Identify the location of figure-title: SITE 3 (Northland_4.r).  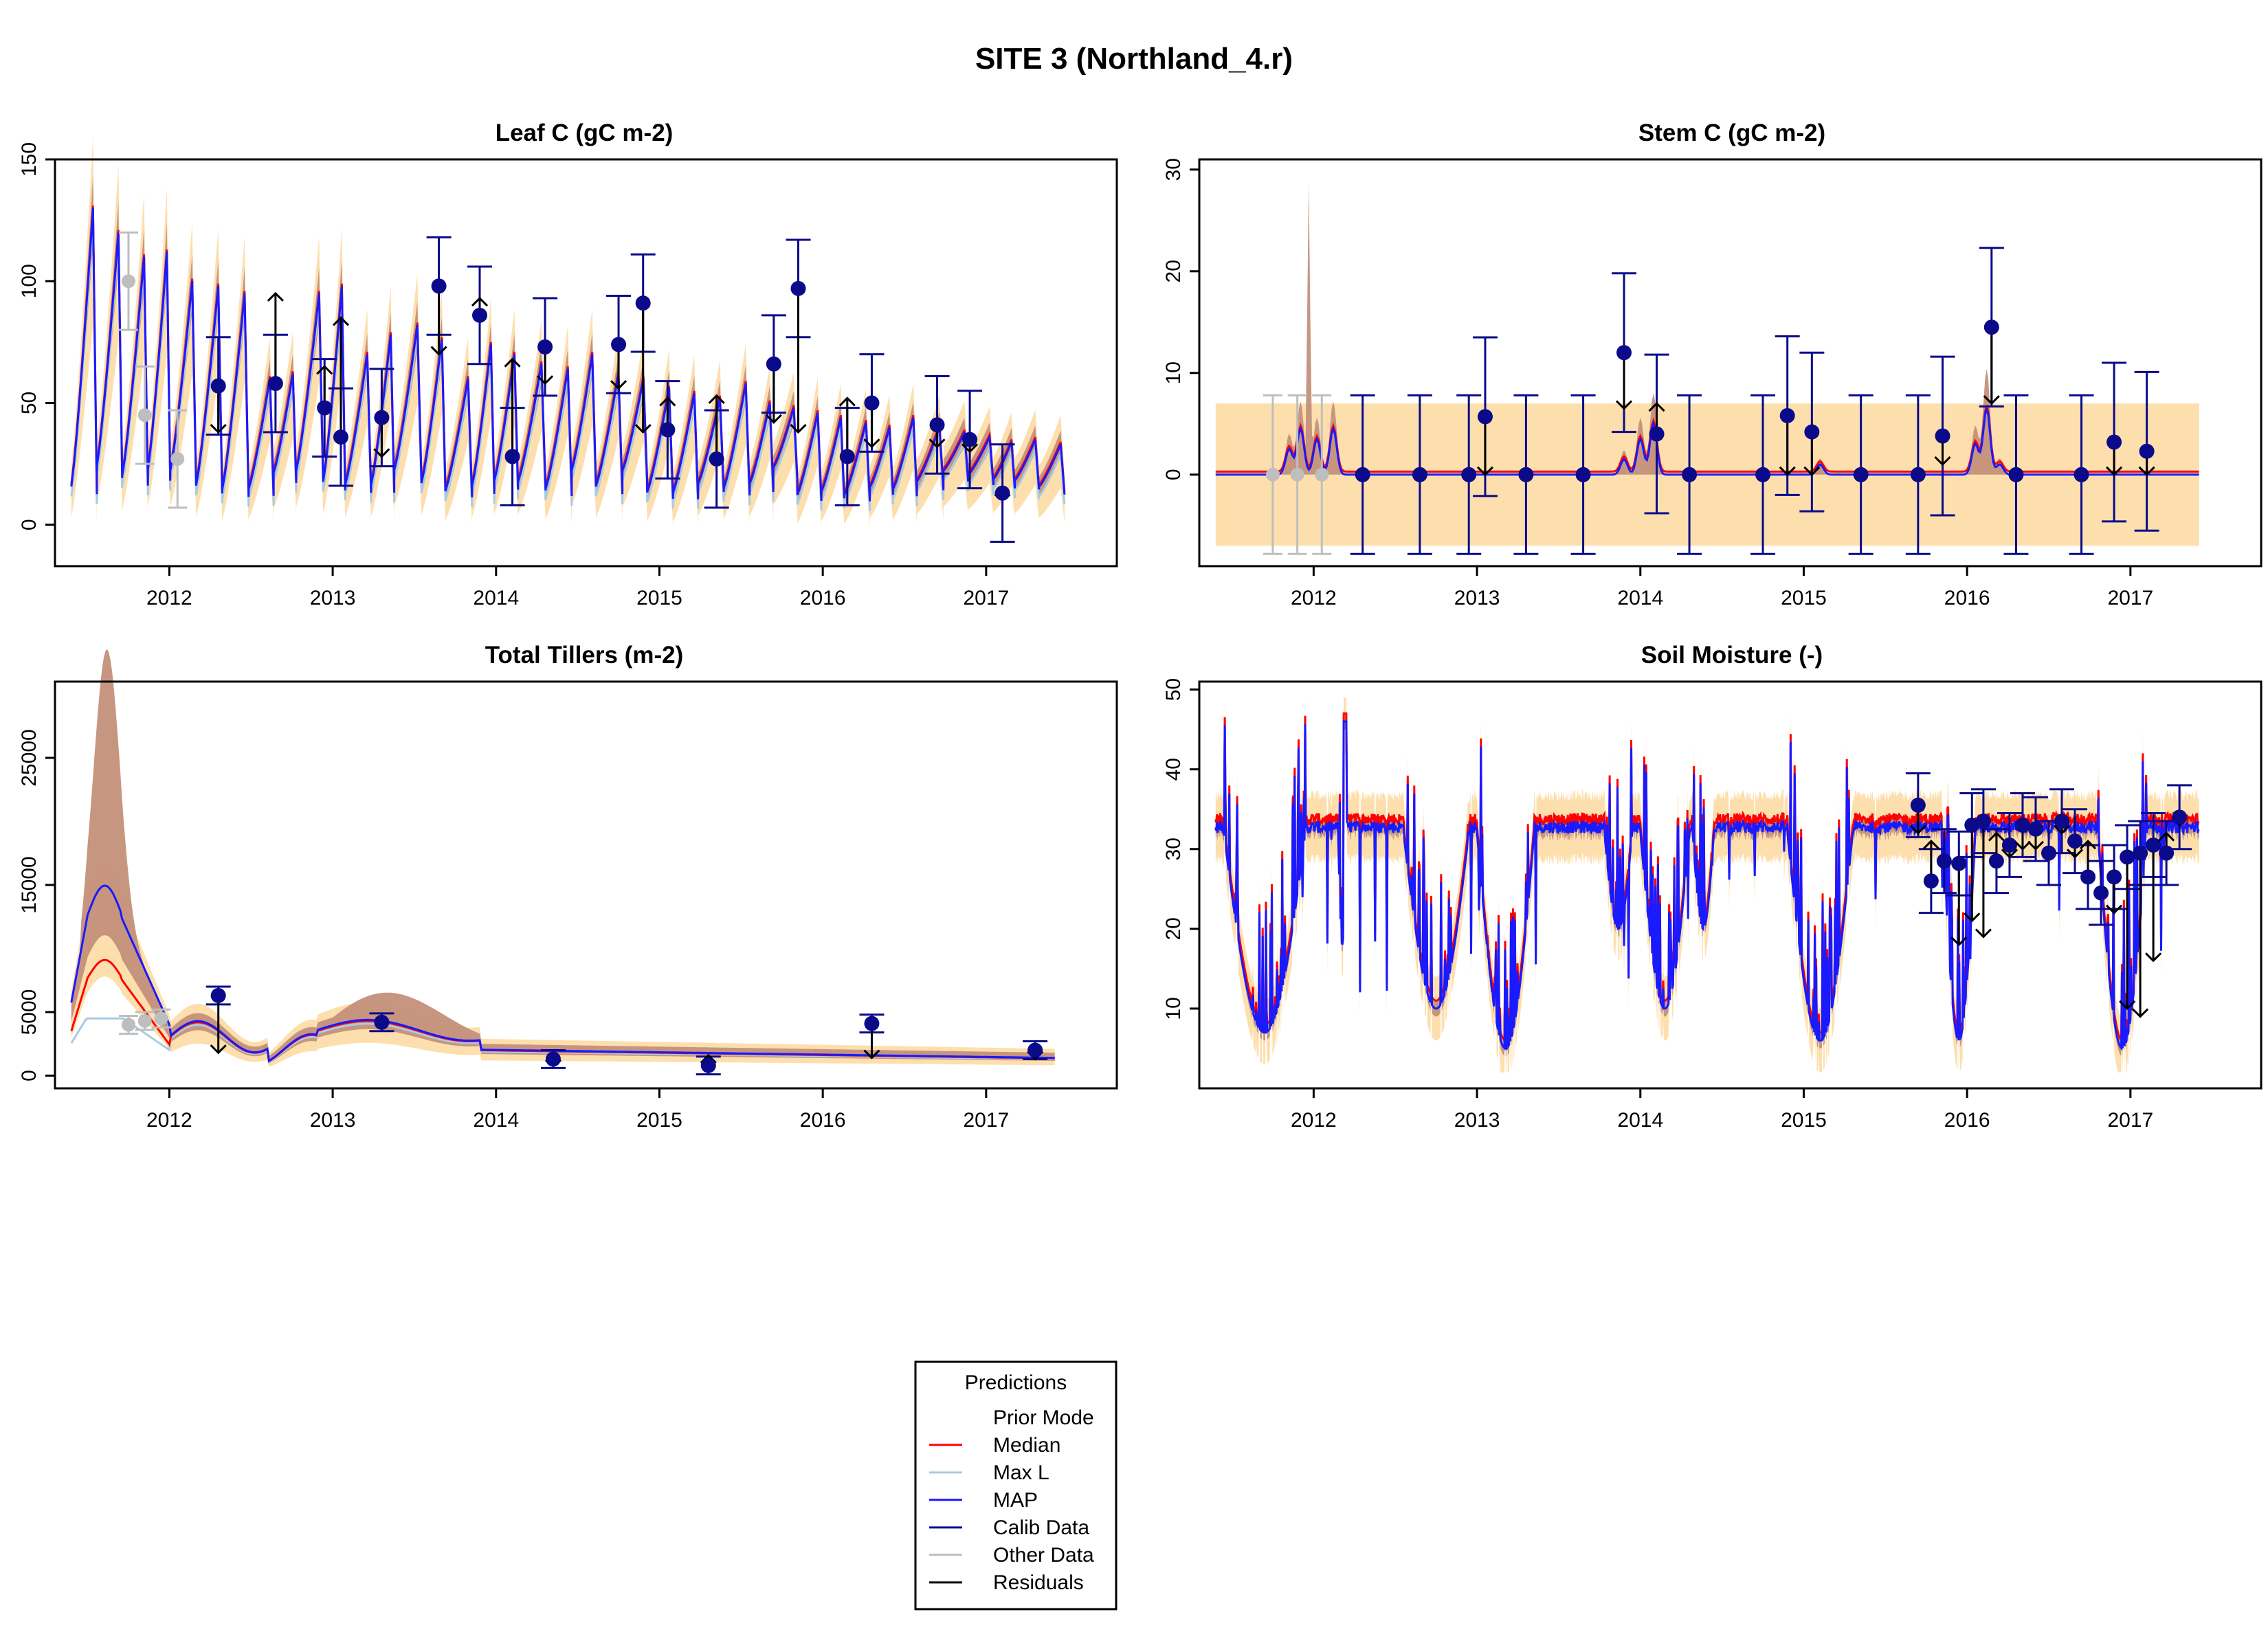
(1134, 59).